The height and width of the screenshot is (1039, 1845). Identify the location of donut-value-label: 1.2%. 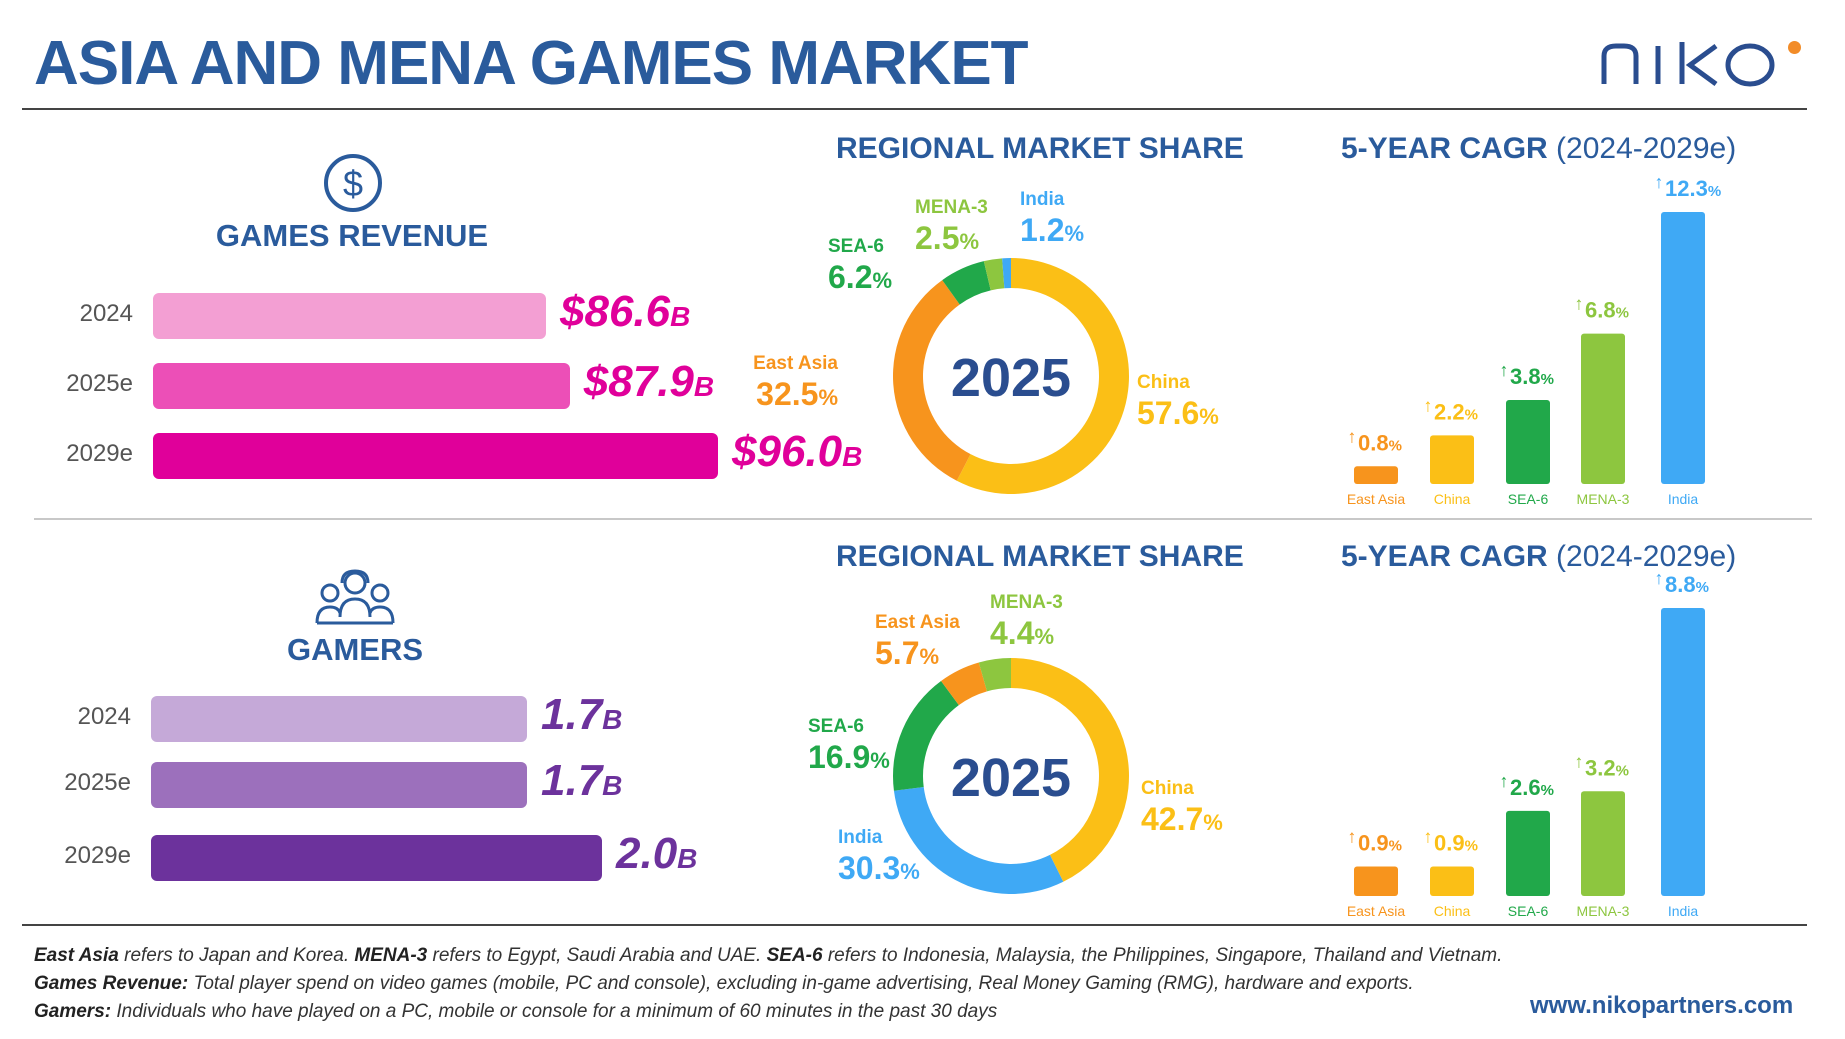
(1052, 230).